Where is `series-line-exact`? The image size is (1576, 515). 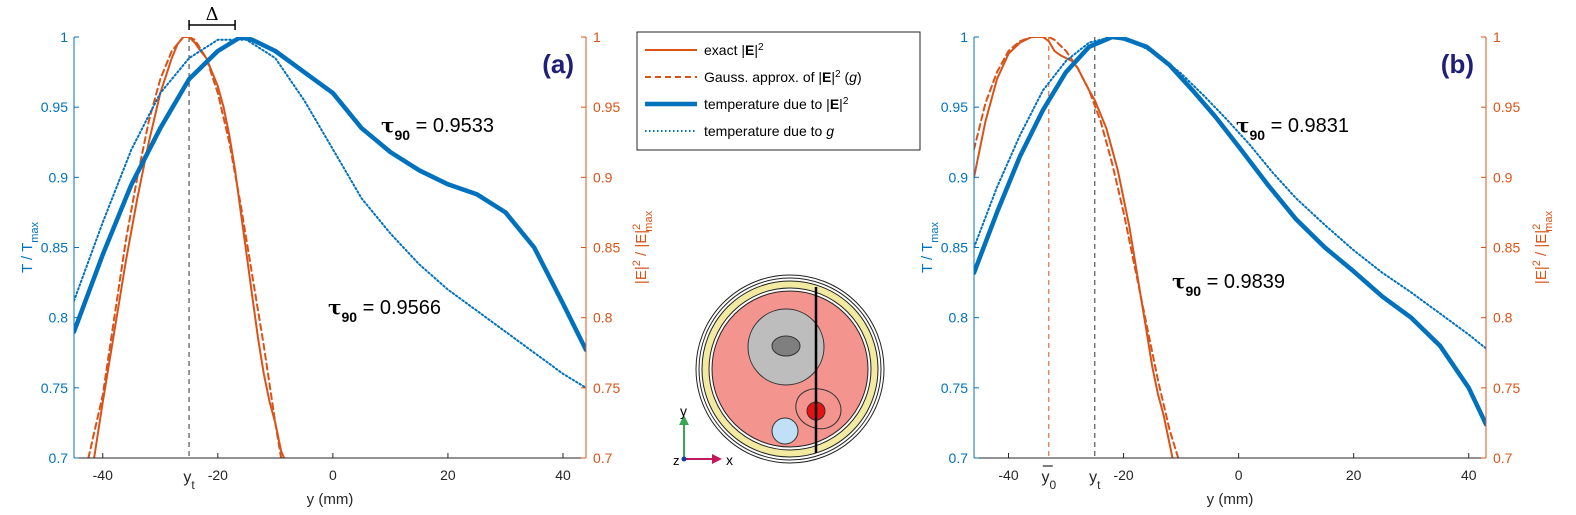
series-line-exact is located at coordinates (1074, 247).